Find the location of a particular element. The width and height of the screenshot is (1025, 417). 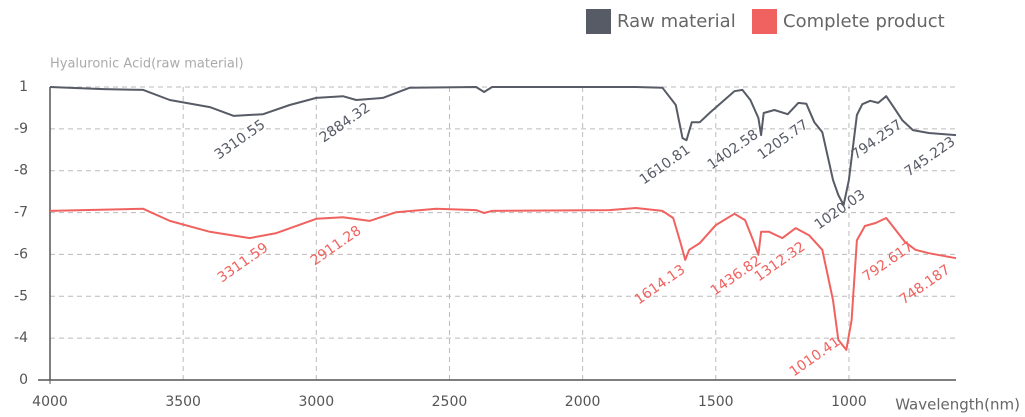

peak-label: 3310.55 is located at coordinates (240, 140).